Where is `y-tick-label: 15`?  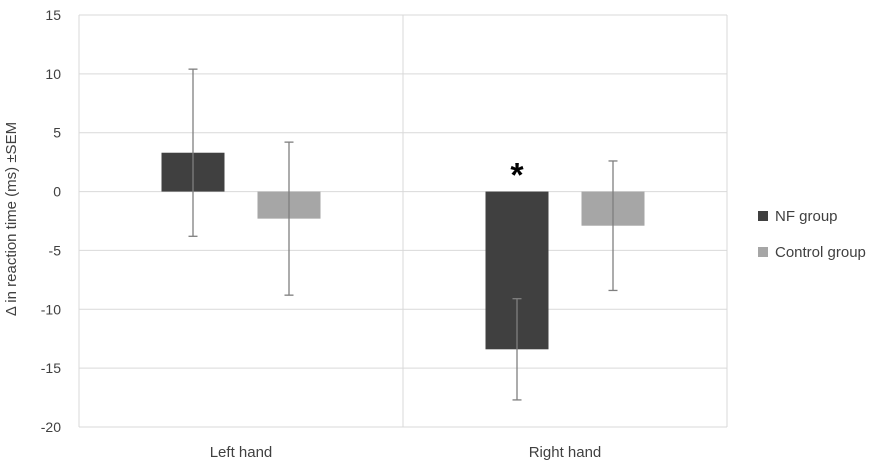 y-tick-label: 15 is located at coordinates (53, 15).